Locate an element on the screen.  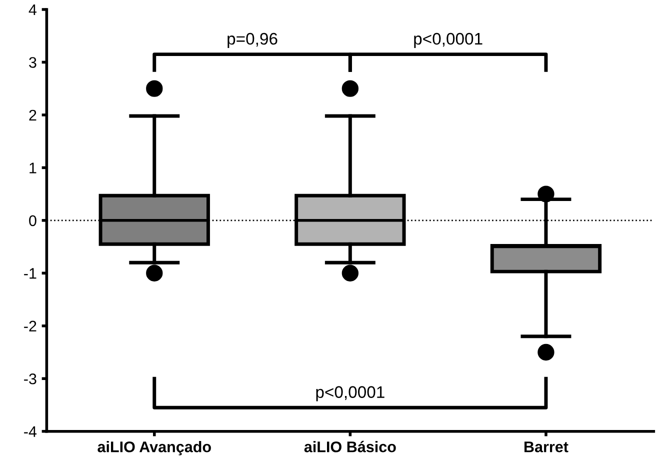
x-tick-label: aiLIO Básico is located at coordinates (350, 446).